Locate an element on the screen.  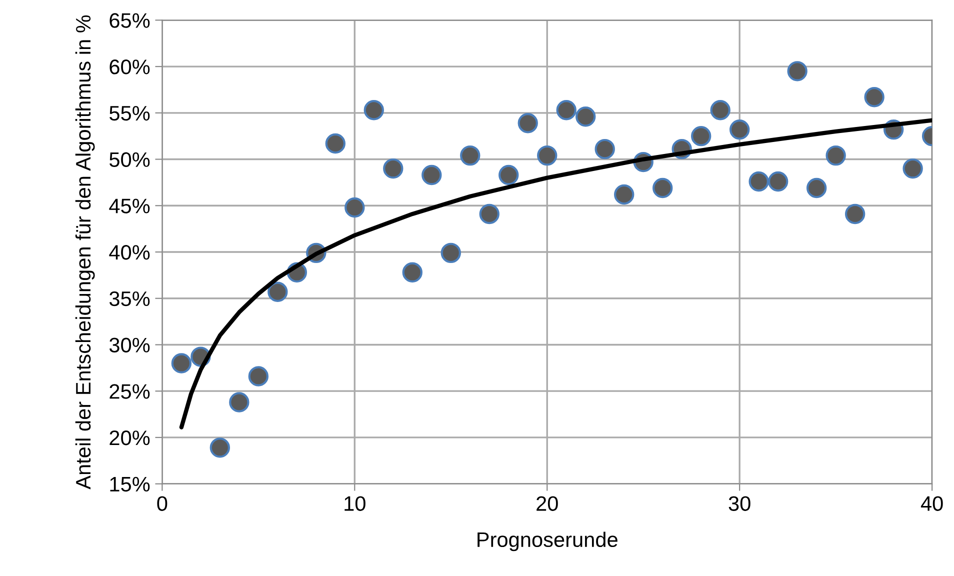
x-tick-label: 20 is located at coordinates (547, 503).